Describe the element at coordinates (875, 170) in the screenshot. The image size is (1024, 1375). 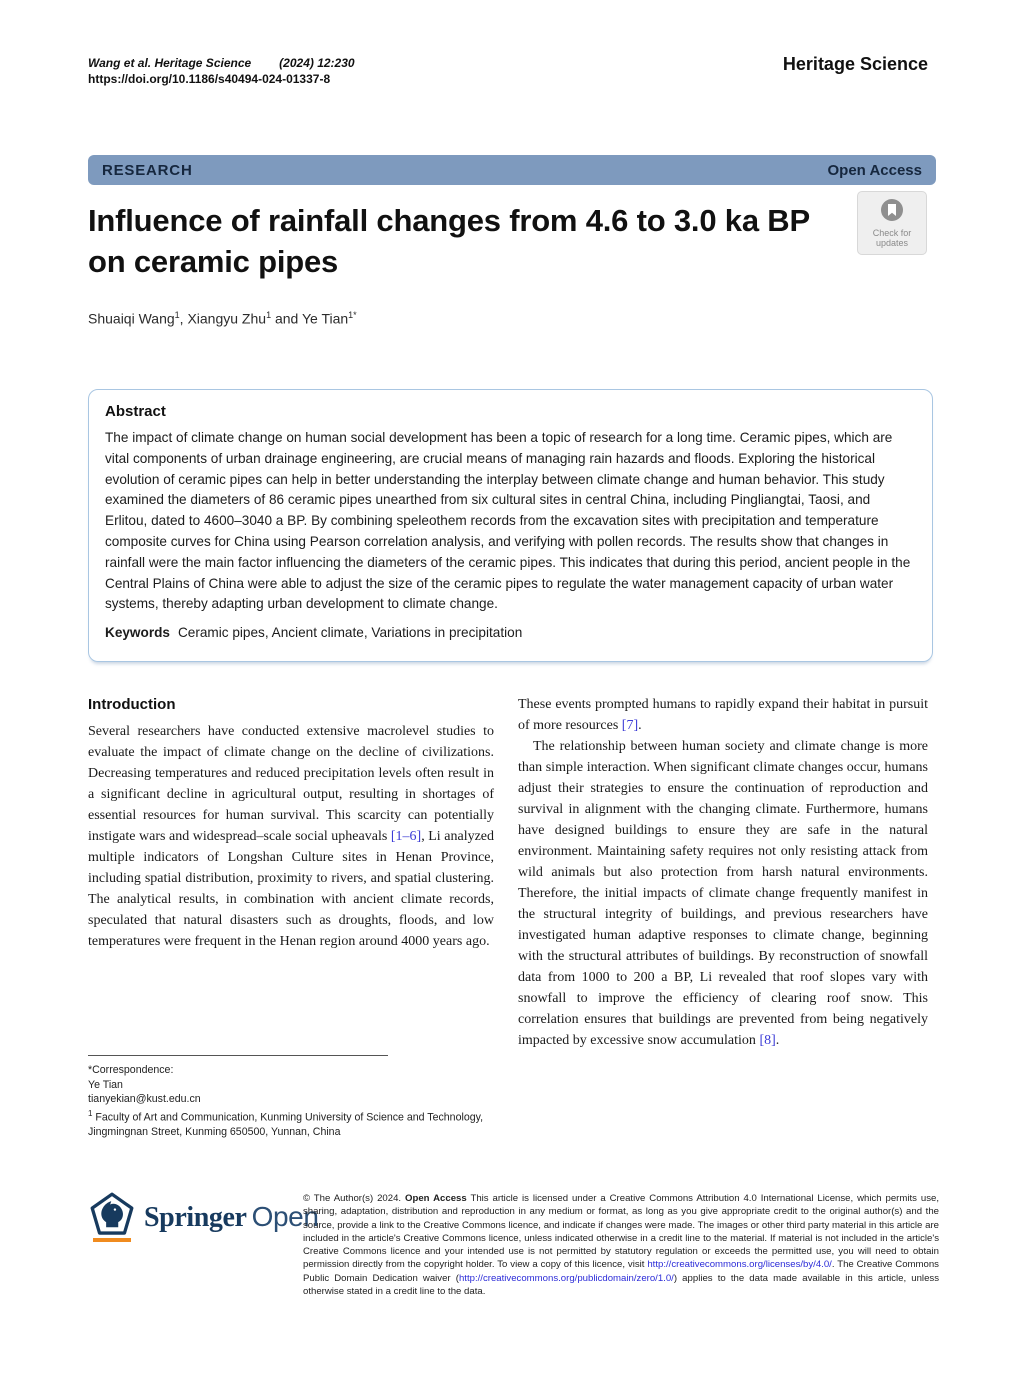
I see `open-access-label: Open Access` at that location.